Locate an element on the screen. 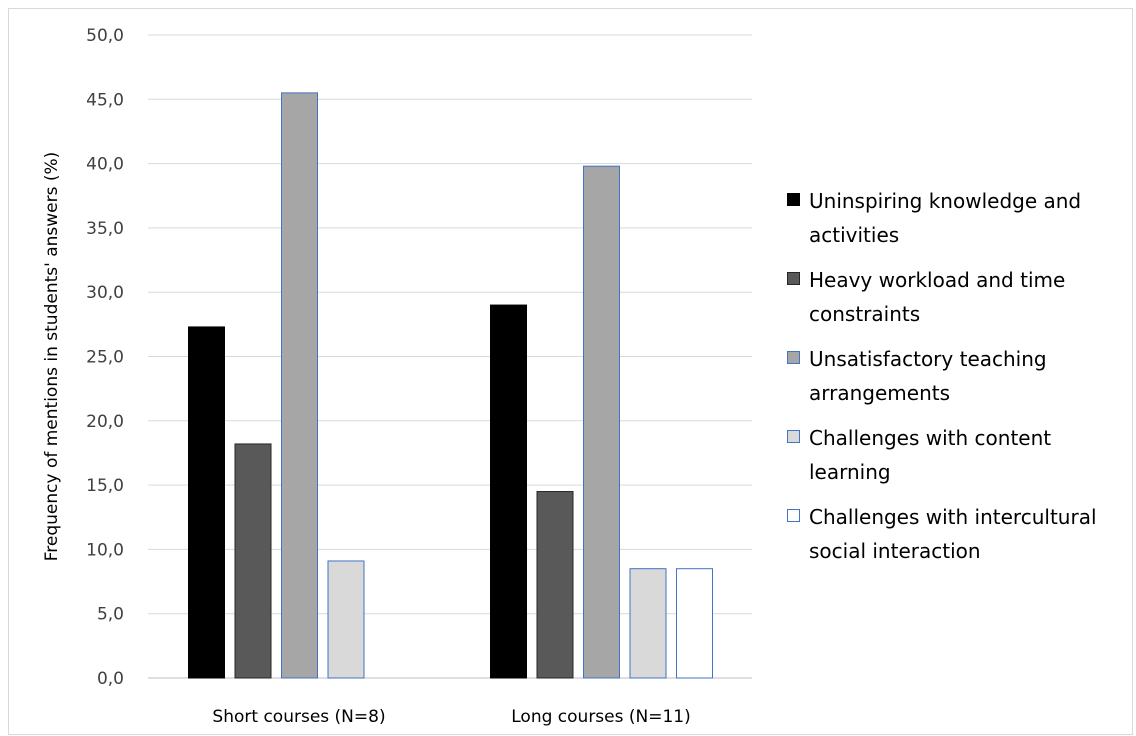 This screenshot has width=1136, height=736. x-category-label: Short courses (N=8) is located at coordinates (298, 717).